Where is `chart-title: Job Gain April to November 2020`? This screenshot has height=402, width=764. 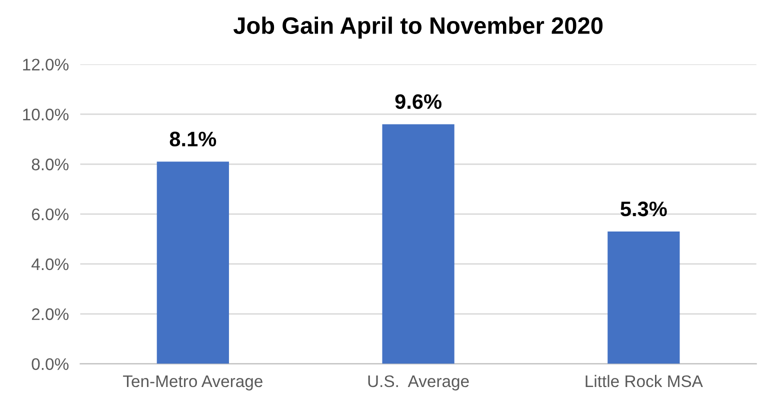
chart-title: Job Gain April to November 2020 is located at coordinates (418, 27).